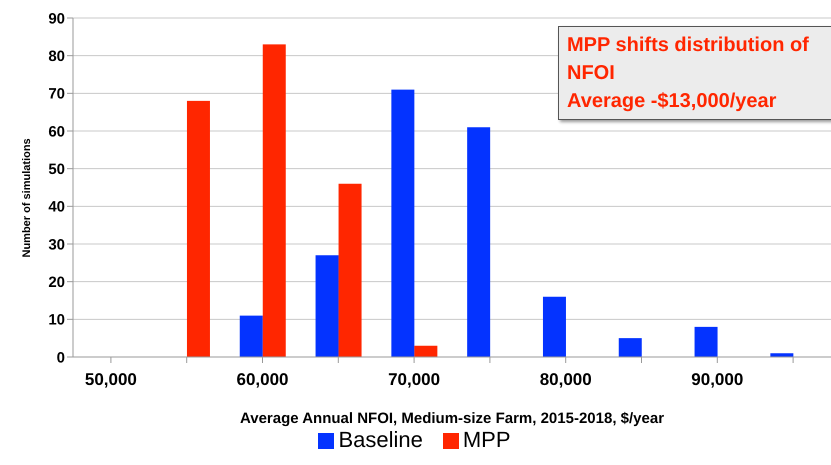 Image resolution: width=831 pixels, height=465 pixels. I want to click on y-axis-title: Number of simulations, so click(26, 198).